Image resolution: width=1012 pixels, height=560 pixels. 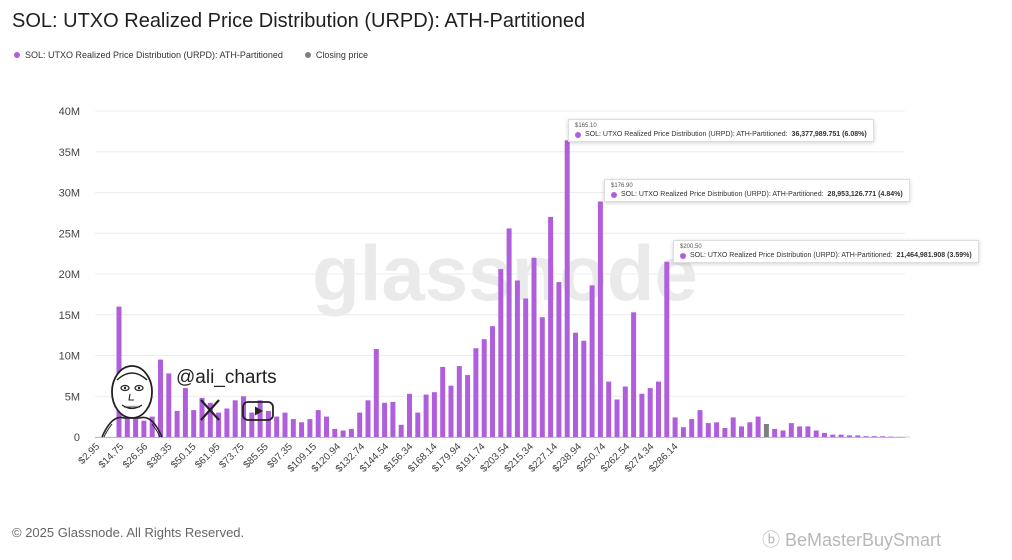 I want to click on tooltip-176-price: $176.90, so click(x=622, y=186).